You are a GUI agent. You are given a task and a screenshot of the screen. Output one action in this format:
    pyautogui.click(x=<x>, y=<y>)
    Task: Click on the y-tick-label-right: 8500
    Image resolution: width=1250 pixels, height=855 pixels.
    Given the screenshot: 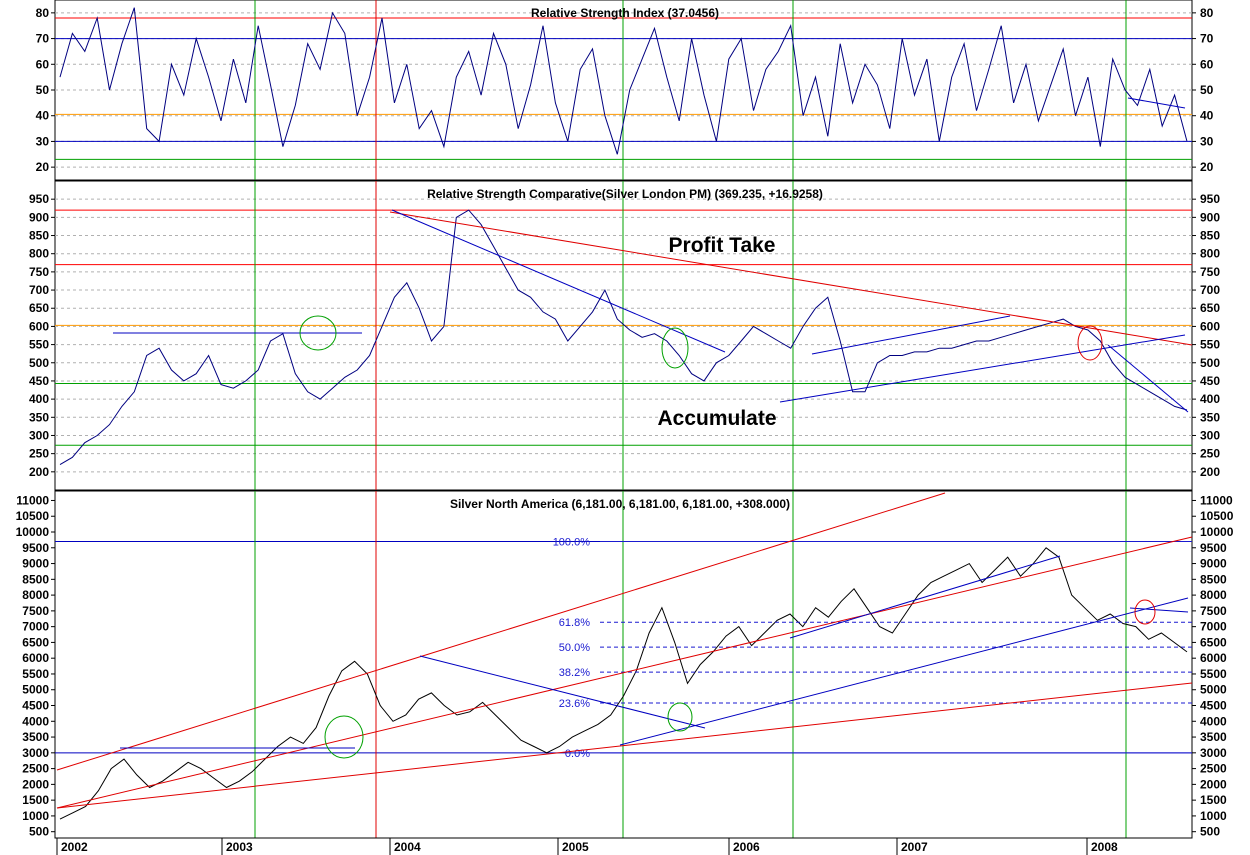 What is the action you would take?
    pyautogui.click(x=1213, y=579)
    